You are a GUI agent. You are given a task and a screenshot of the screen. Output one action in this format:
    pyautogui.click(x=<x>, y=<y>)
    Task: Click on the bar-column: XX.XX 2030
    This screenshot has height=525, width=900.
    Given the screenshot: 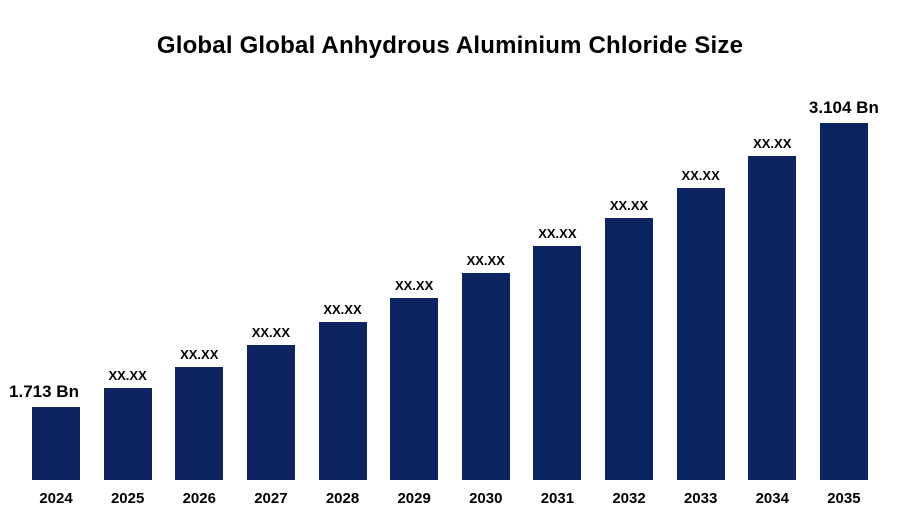 What is the action you would take?
    pyautogui.click(x=486, y=380)
    